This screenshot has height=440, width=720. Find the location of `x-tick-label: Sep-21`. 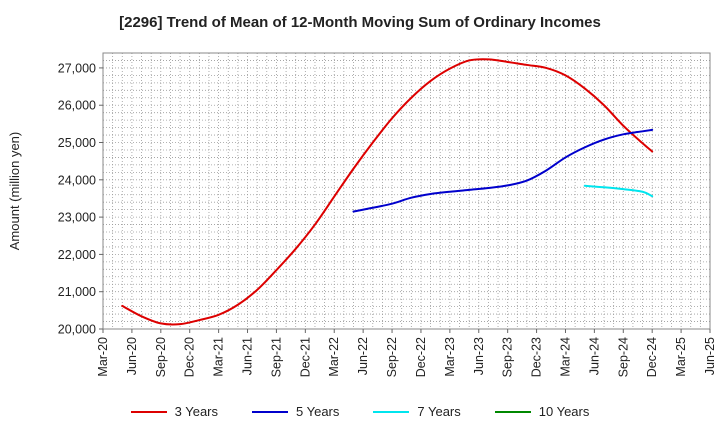

x-tick-label: Sep-21 is located at coordinates (276, 357).